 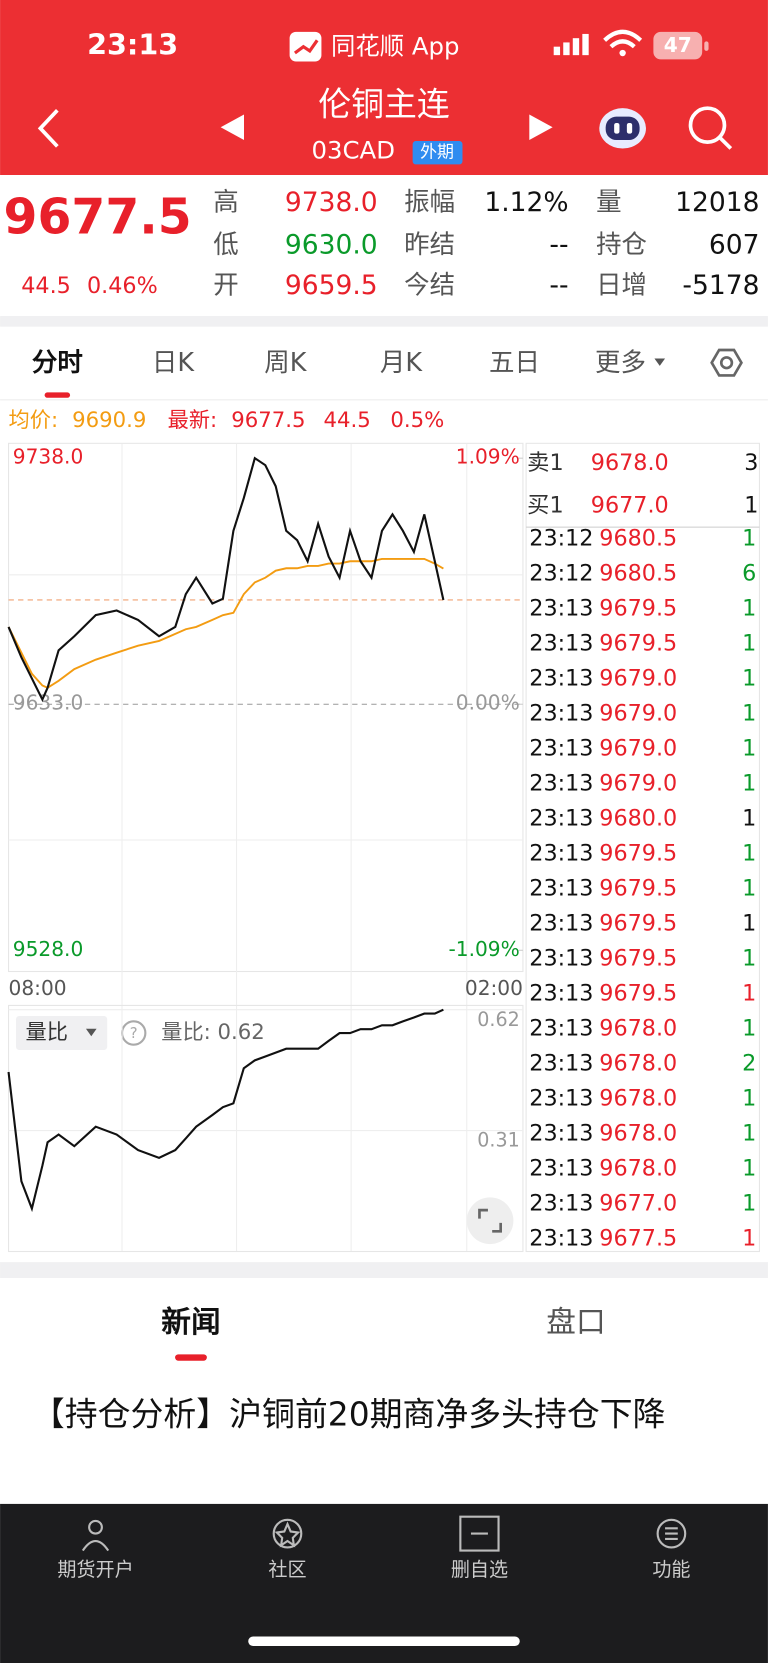 What do you see at coordinates (726, 362) in the screenshot?
I see `settings-button` at bounding box center [726, 362].